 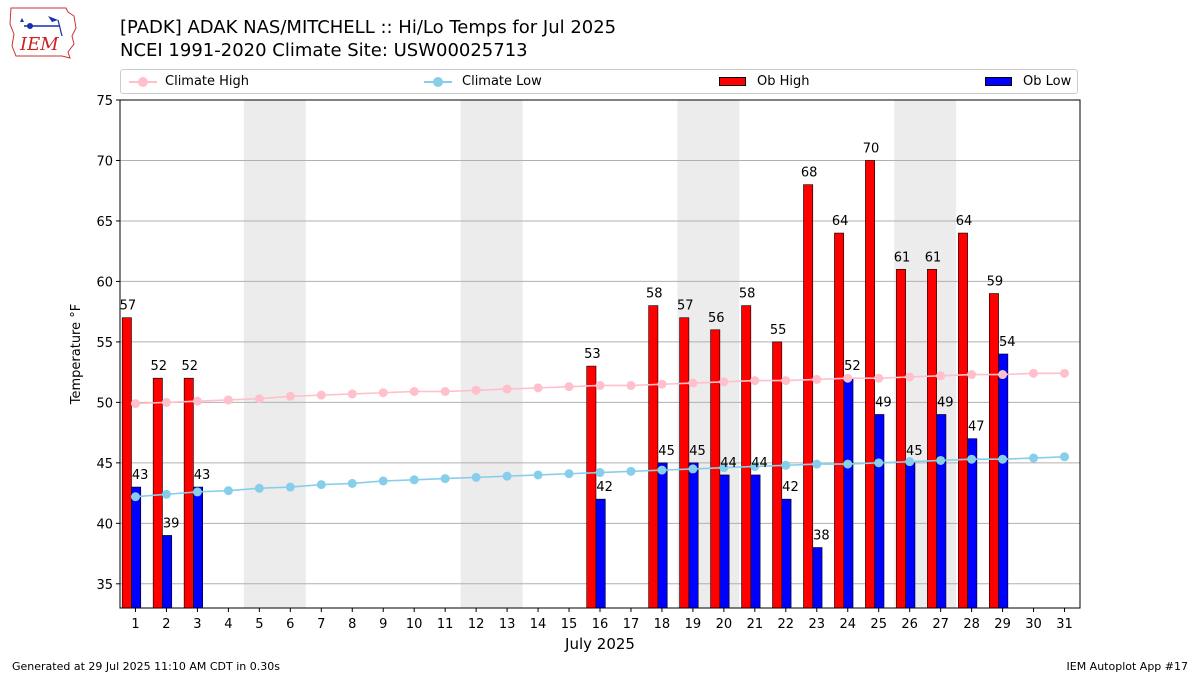 What do you see at coordinates (135, 624) in the screenshot?
I see `x-tick-label: 1` at bounding box center [135, 624].